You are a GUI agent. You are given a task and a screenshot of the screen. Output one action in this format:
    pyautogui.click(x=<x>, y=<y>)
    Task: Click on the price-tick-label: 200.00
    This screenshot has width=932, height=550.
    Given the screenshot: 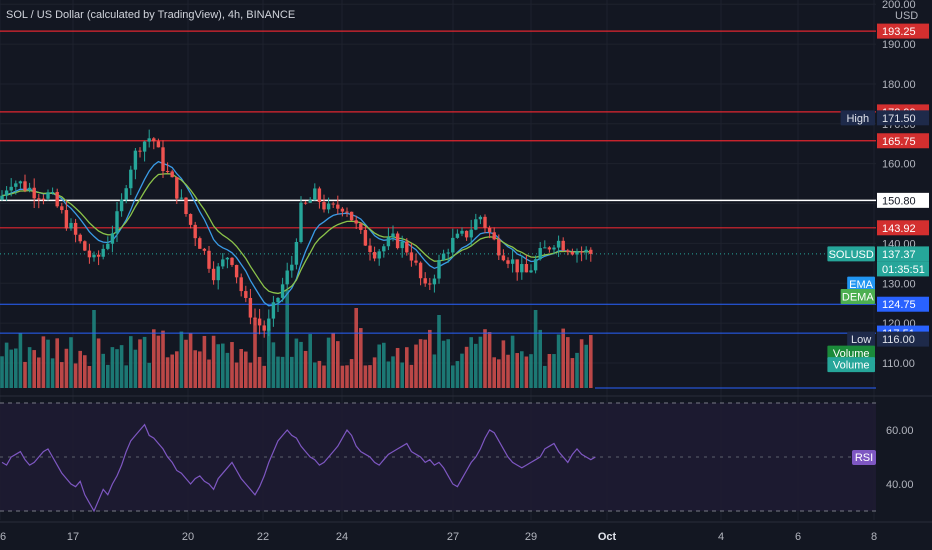 What is the action you would take?
    pyautogui.click(x=899, y=5)
    